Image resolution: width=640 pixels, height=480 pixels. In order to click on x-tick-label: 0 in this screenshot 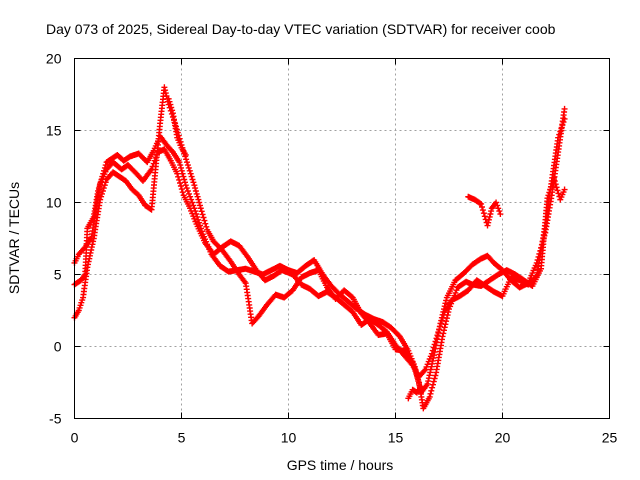, I will do `click(75, 438)`.